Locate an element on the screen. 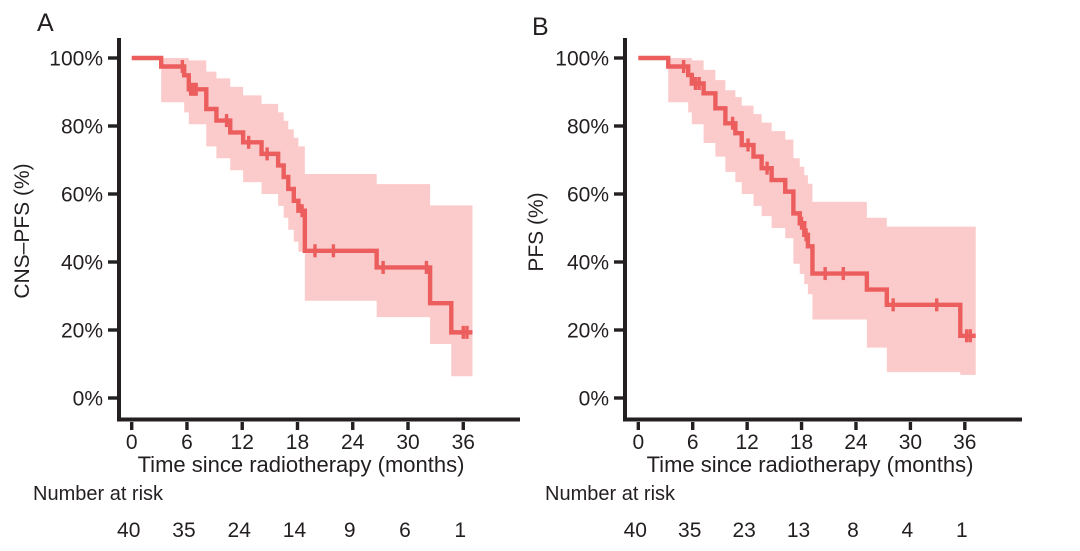 The image size is (1080, 551). panel-b-x-tick-label: 12 is located at coordinates (746, 442).